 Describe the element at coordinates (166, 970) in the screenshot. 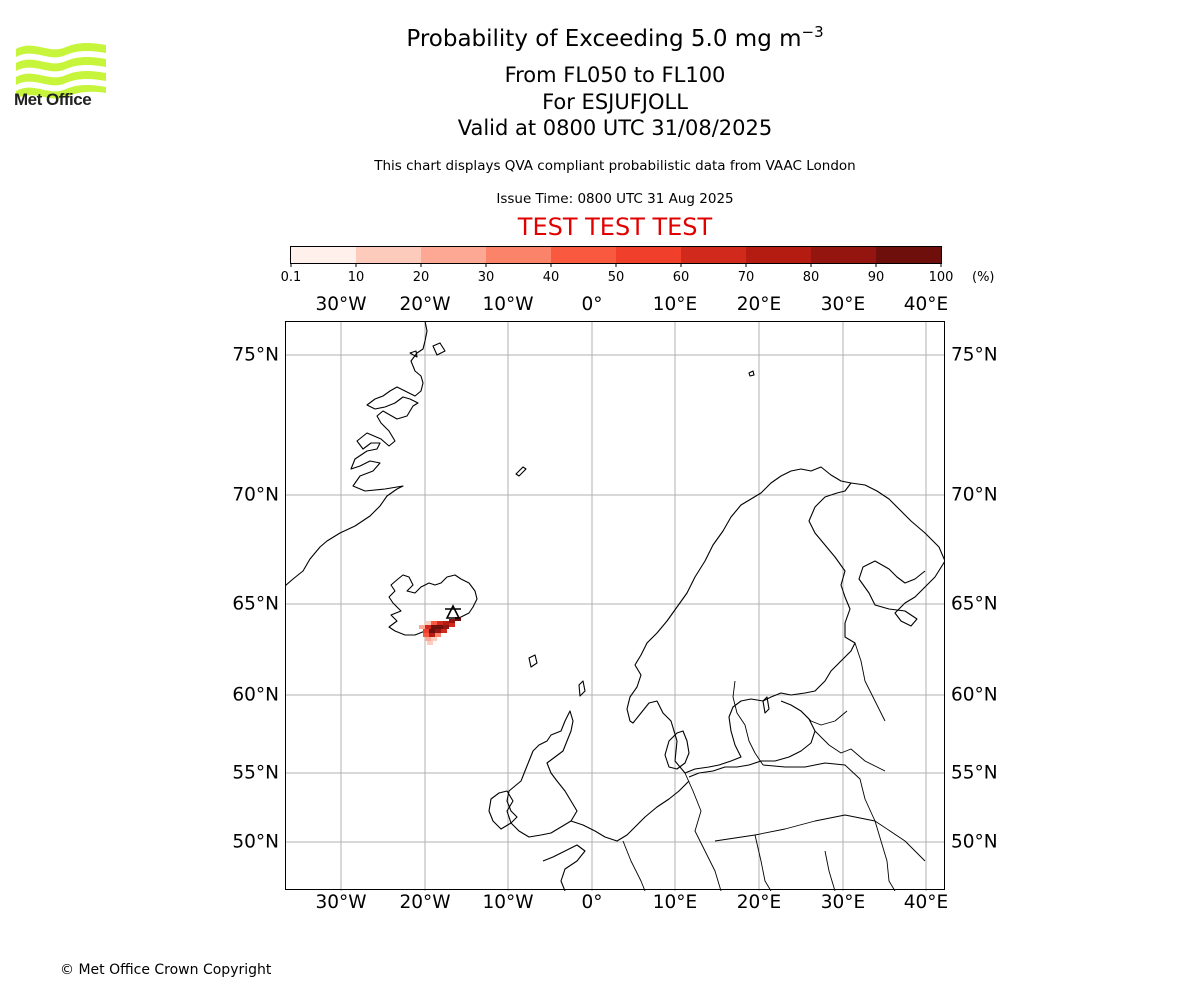

I see `copyright: © Met Office Crown Copyright` at that location.